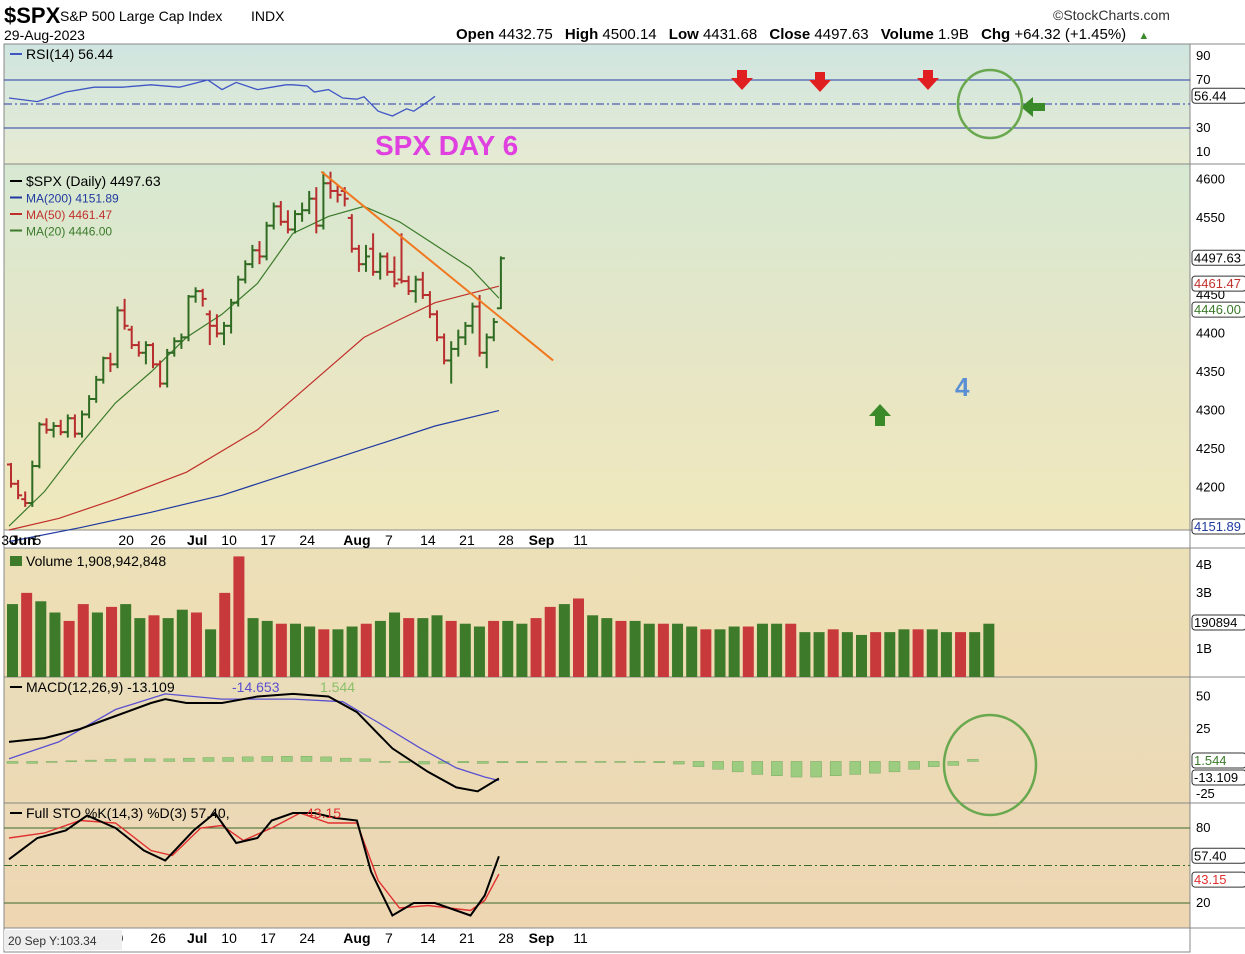 The height and width of the screenshot is (954, 1245). Describe the element at coordinates (1210, 217) in the screenshot. I see `price-tick-7: 4550` at that location.